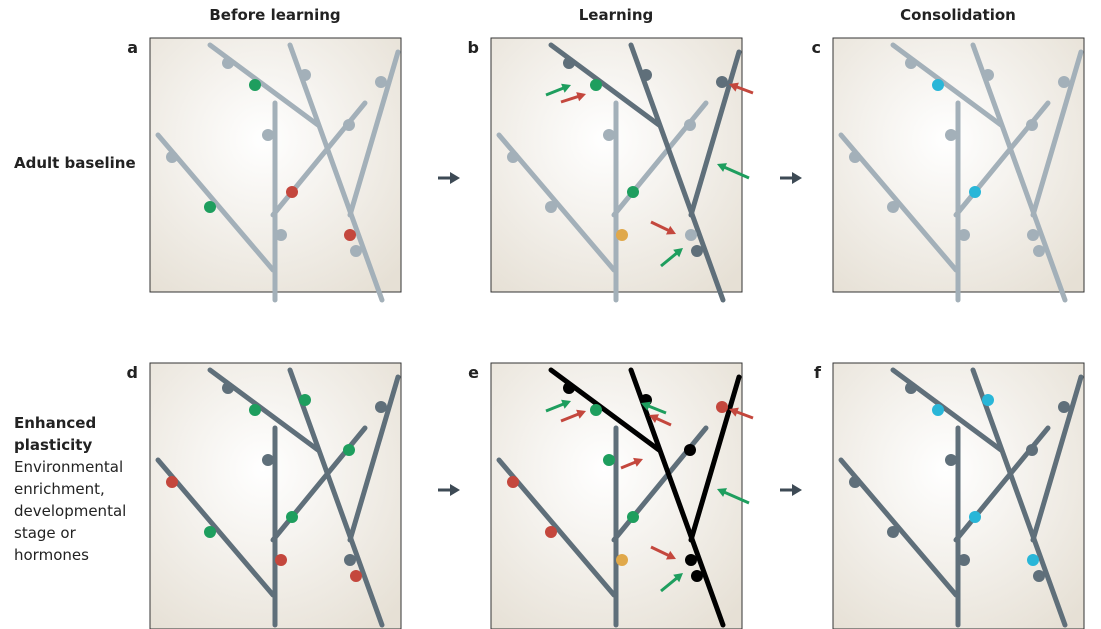  What do you see at coordinates (818, 372) in the screenshot?
I see `panel-label: f` at bounding box center [818, 372].